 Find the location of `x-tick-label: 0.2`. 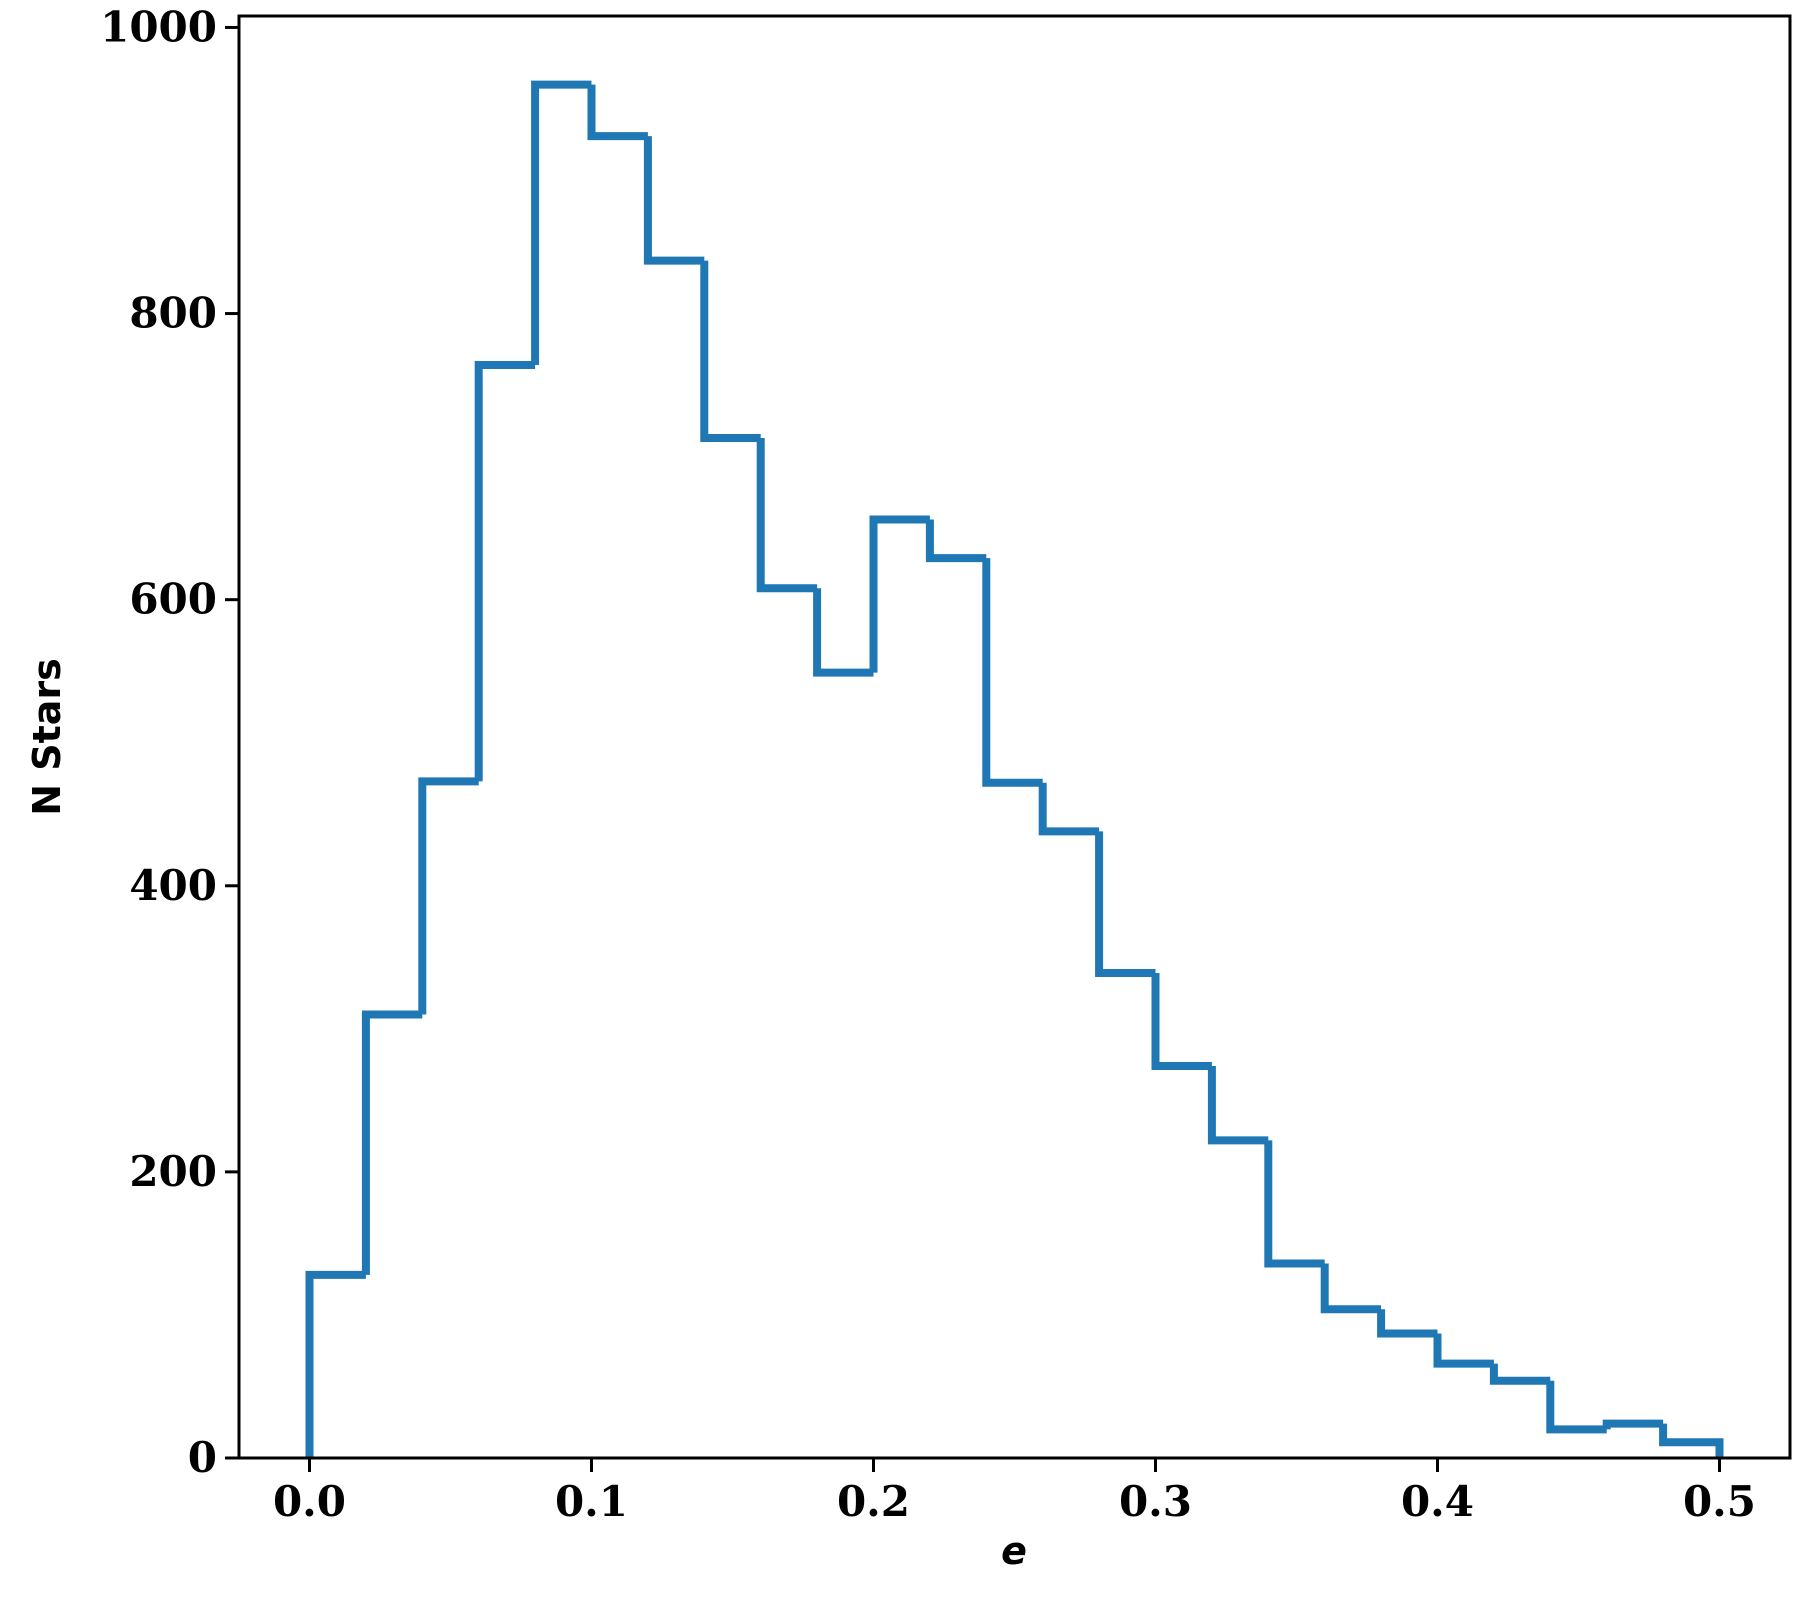

x-tick-label: 0.2 is located at coordinates (873, 1501).